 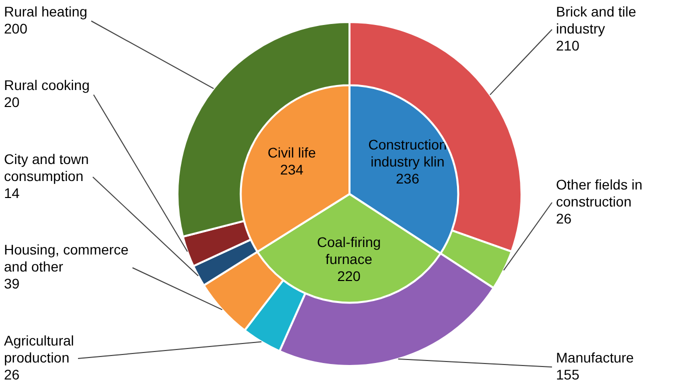 I want to click on data-label: 236, so click(x=408, y=178).